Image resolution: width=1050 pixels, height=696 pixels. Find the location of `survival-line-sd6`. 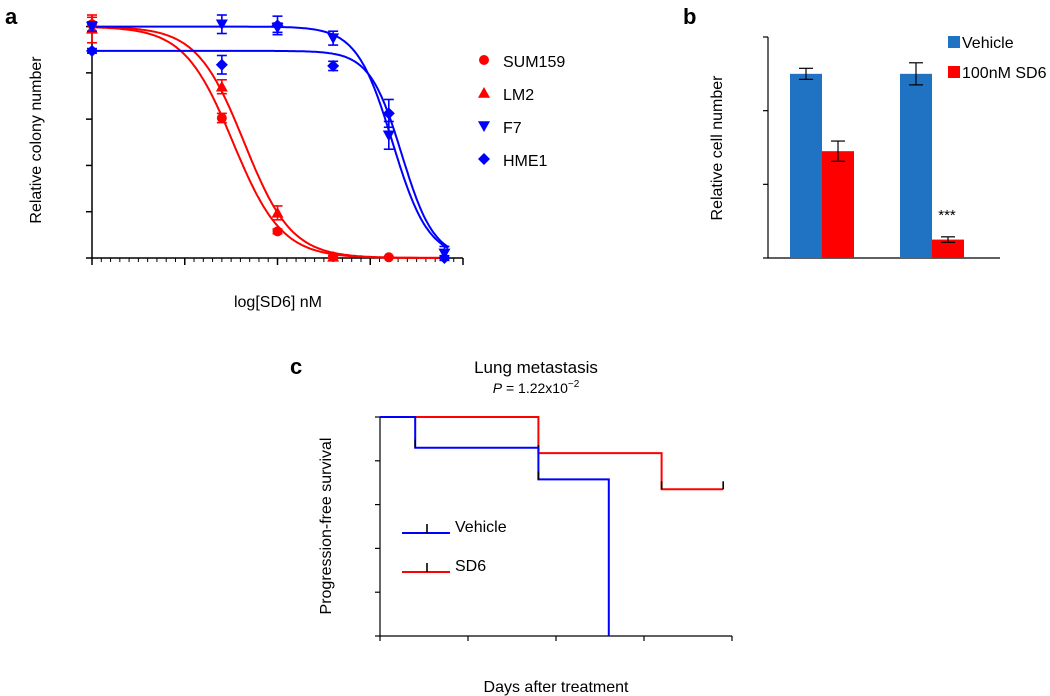

survival-line-sd6 is located at coordinates (552, 453).